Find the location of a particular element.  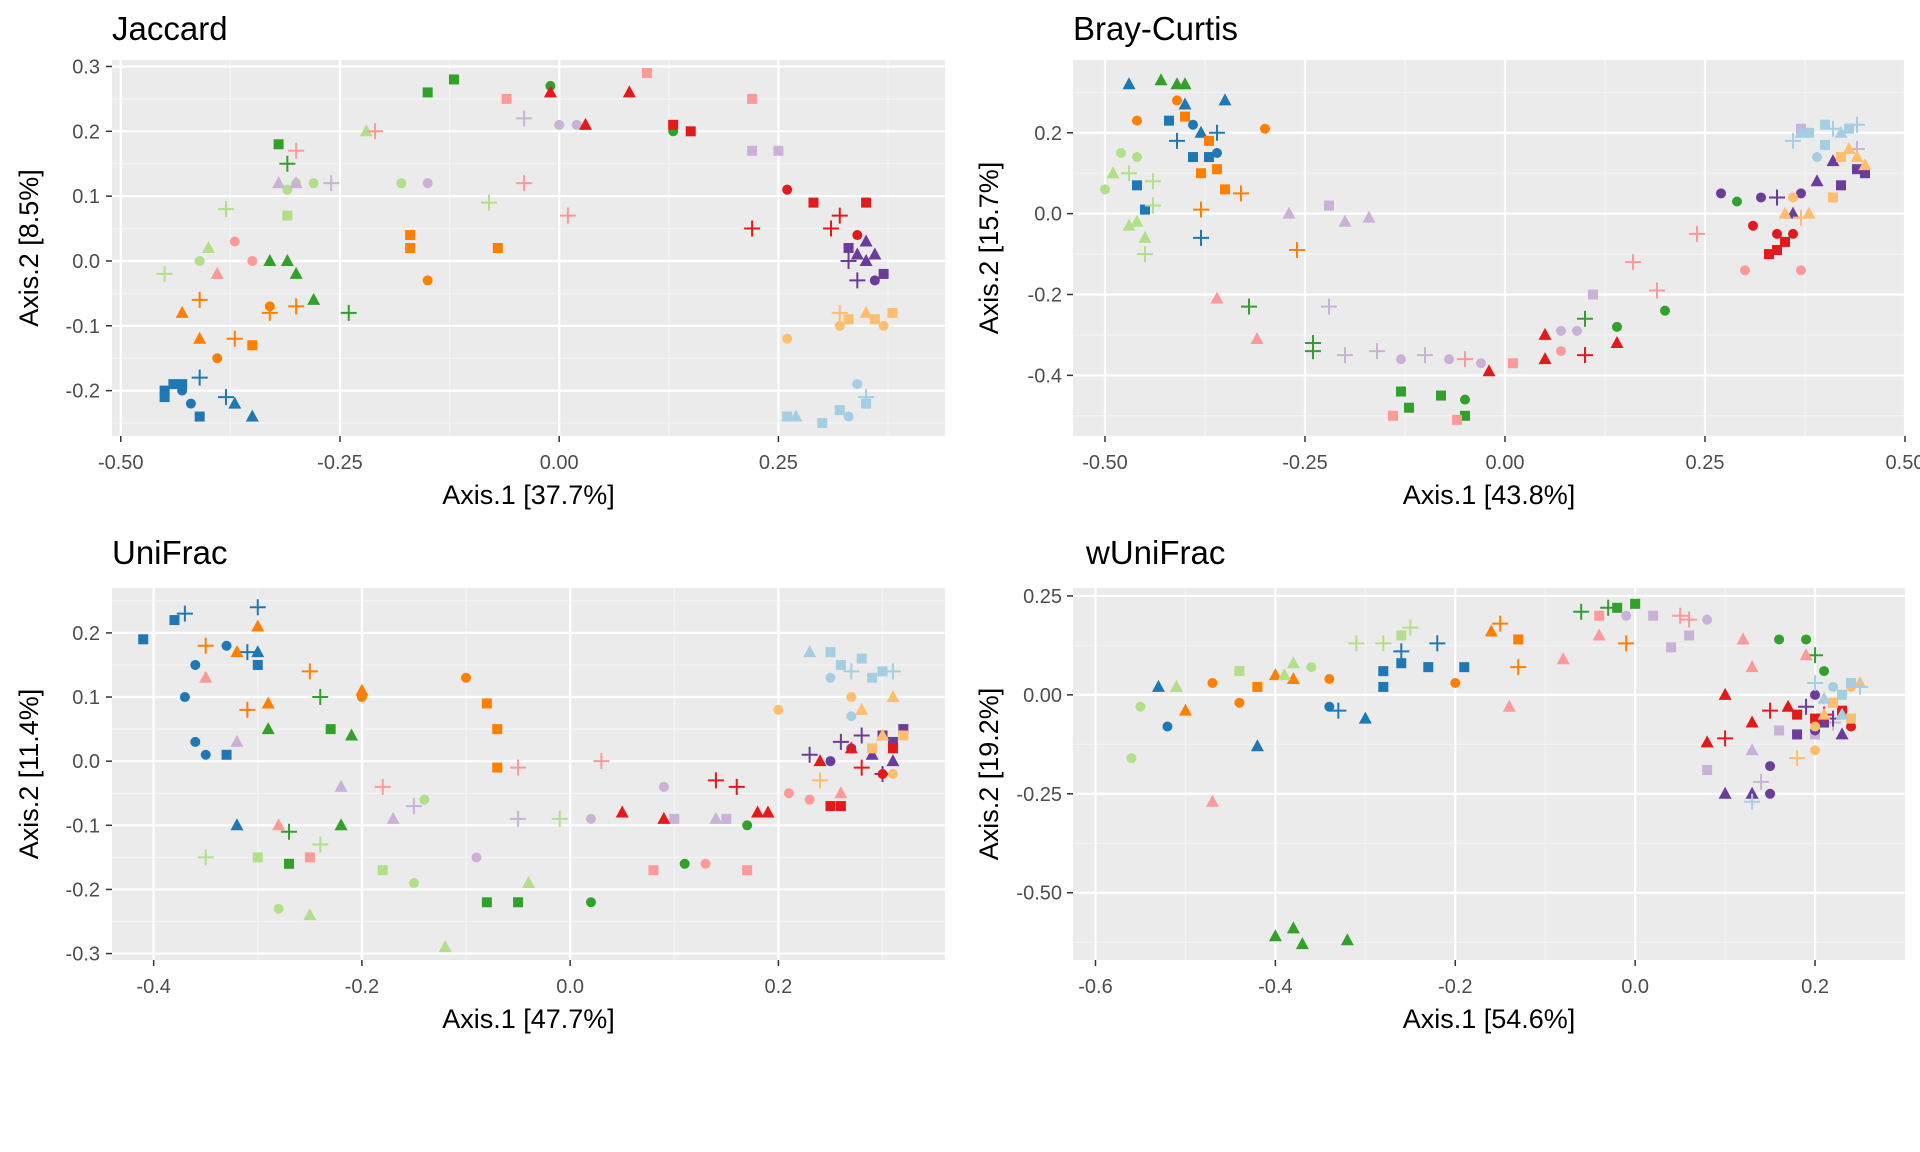

y-tick-label: -0.1 is located at coordinates (83, 826).